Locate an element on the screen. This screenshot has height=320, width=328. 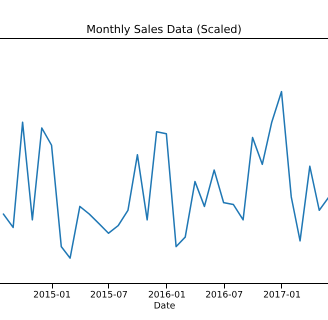
chart-title: Monthly Sales Data (Scaled) is located at coordinates (164, 29).